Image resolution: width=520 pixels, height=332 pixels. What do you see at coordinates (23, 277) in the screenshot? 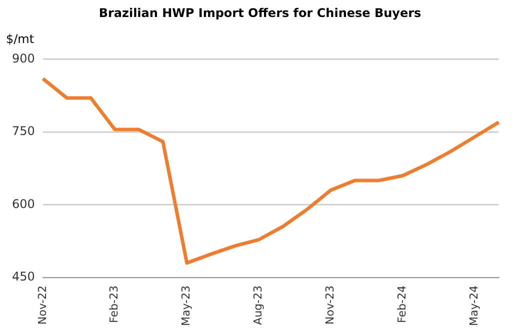
I see `y-tick-label: 450` at bounding box center [23, 277].